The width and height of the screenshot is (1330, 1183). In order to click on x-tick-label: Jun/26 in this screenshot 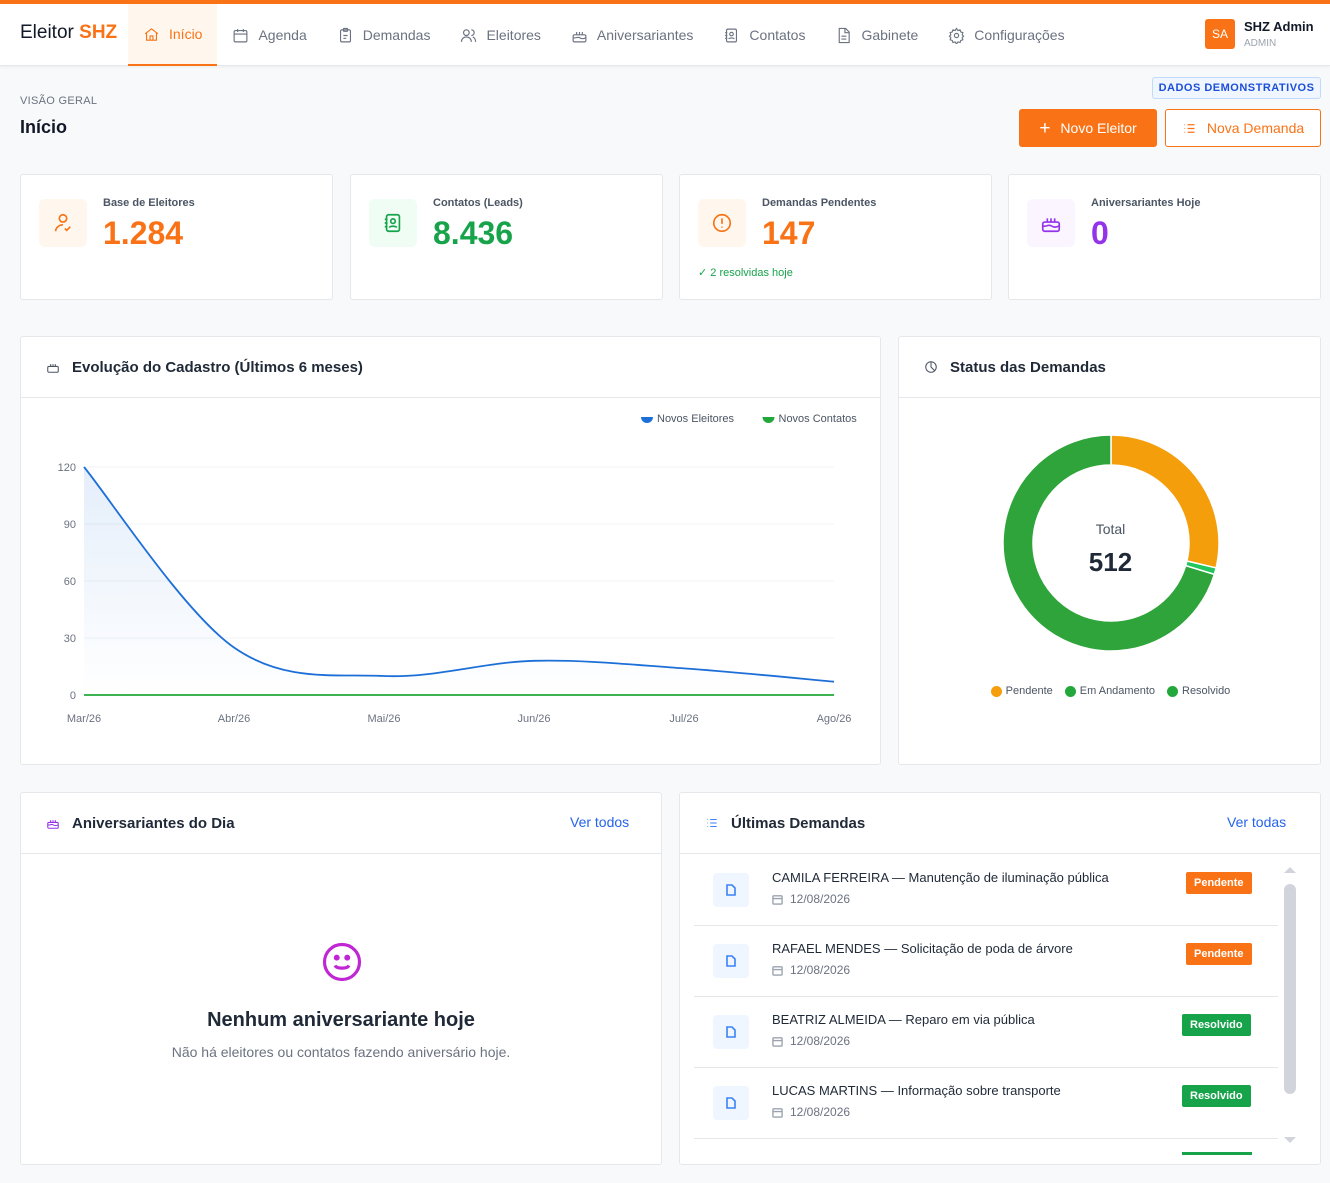, I will do `click(533, 719)`.